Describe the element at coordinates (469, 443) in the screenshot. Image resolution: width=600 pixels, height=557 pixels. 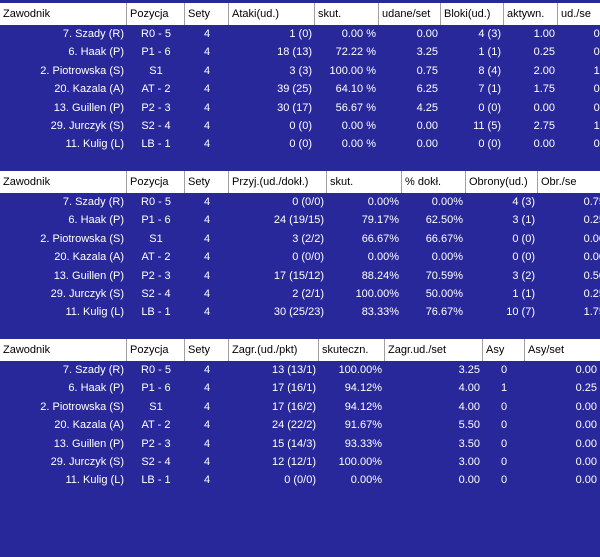
I see `table-cell: 3.50` at that location.